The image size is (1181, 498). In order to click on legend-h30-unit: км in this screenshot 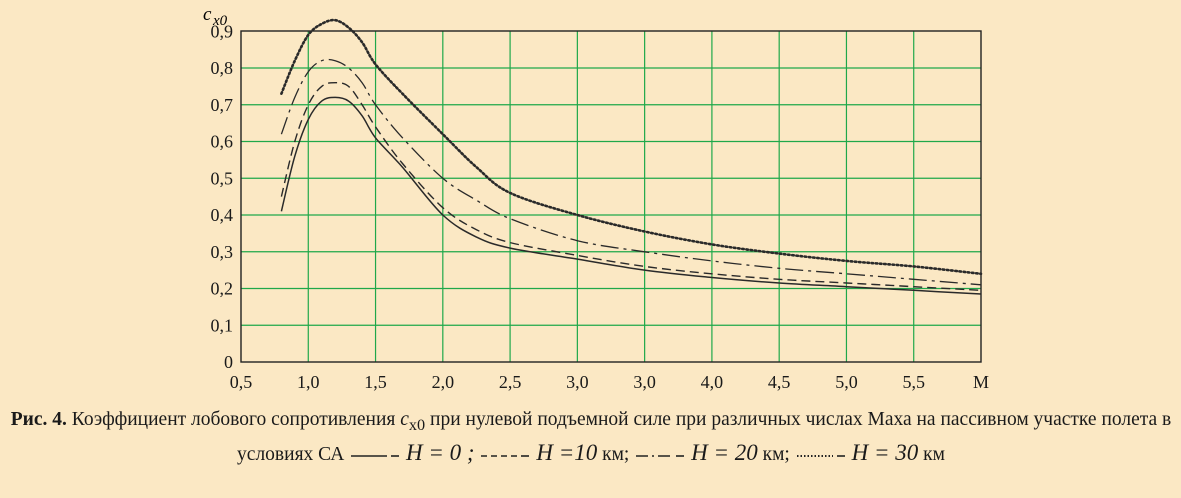, I will do `click(934, 454)`.